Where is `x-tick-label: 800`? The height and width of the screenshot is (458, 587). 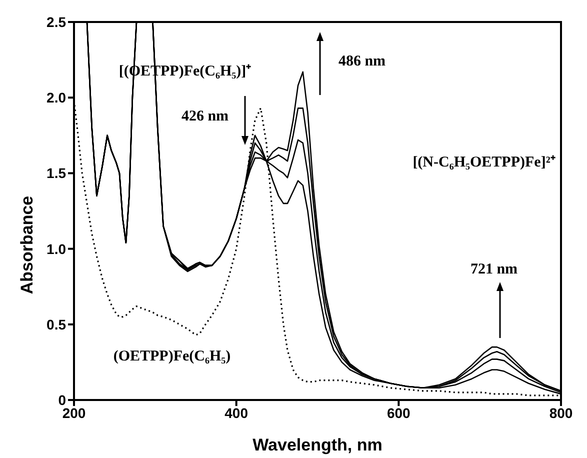
x-tick-label: 800 is located at coordinates (561, 412).